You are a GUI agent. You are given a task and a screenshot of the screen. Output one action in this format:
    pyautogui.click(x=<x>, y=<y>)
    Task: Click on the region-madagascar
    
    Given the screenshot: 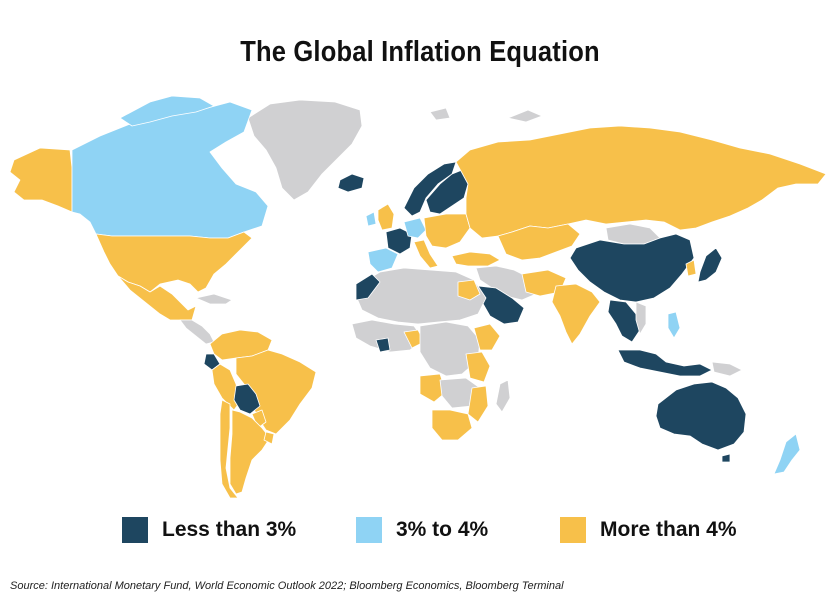 What is the action you would take?
    pyautogui.click(x=503, y=396)
    